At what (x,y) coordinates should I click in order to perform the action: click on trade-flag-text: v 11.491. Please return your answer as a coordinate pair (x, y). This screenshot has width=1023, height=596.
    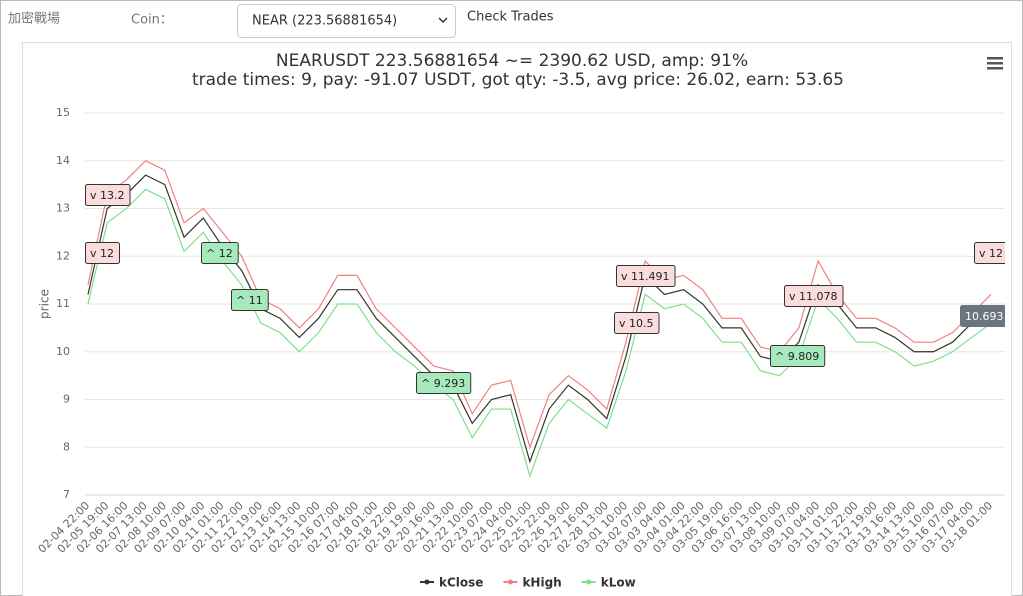
    Looking at the image, I should click on (645, 276).